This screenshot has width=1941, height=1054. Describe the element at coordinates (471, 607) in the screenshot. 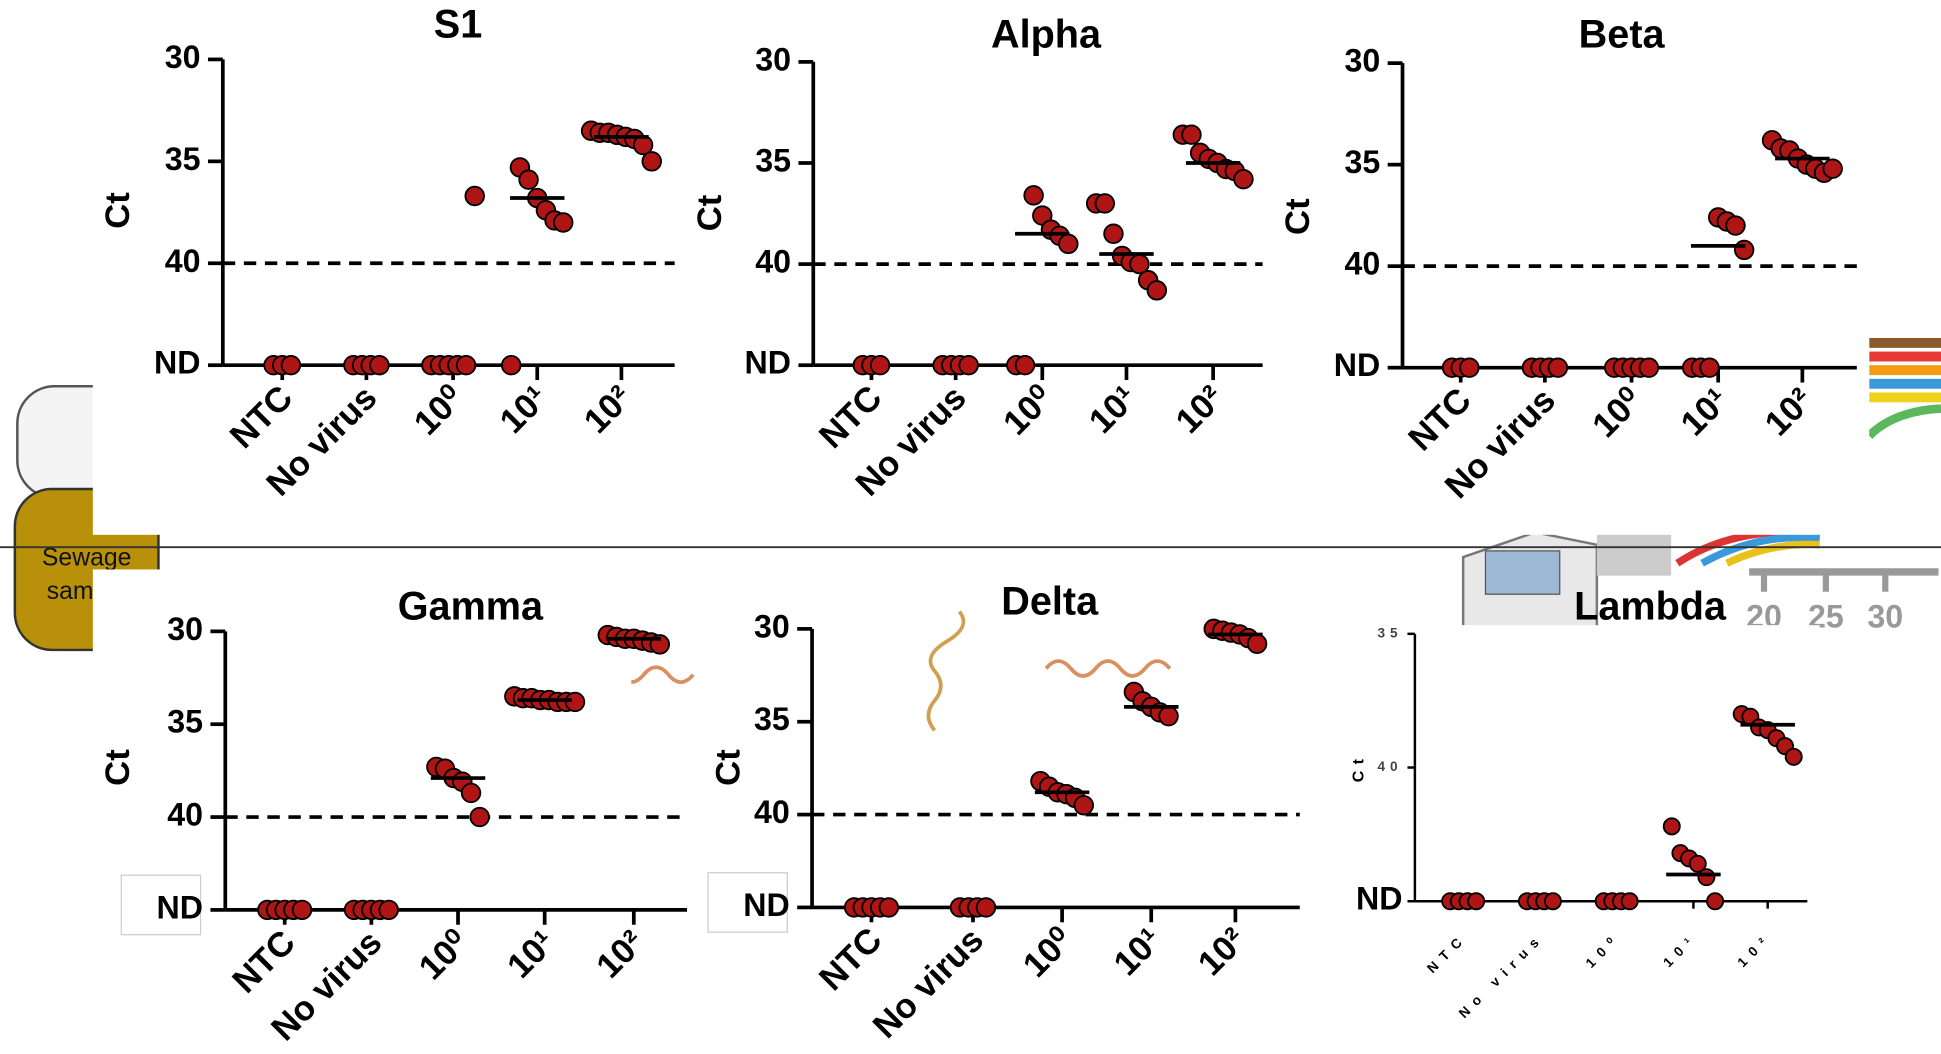

I see `chart-title: Gamma` at that location.